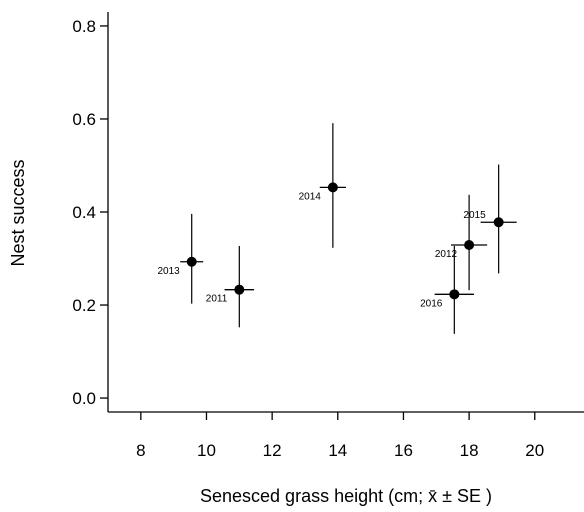 This screenshot has width=584, height=512. What do you see at coordinates (140, 450) in the screenshot?
I see `x-tick-label: 8` at bounding box center [140, 450].